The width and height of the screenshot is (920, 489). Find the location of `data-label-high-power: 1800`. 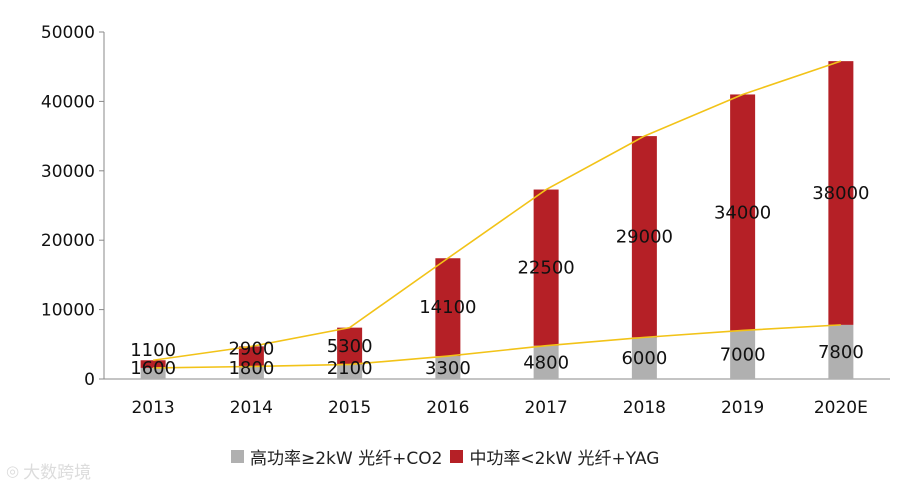

data-label-high-power: 1800 is located at coordinates (251, 368).